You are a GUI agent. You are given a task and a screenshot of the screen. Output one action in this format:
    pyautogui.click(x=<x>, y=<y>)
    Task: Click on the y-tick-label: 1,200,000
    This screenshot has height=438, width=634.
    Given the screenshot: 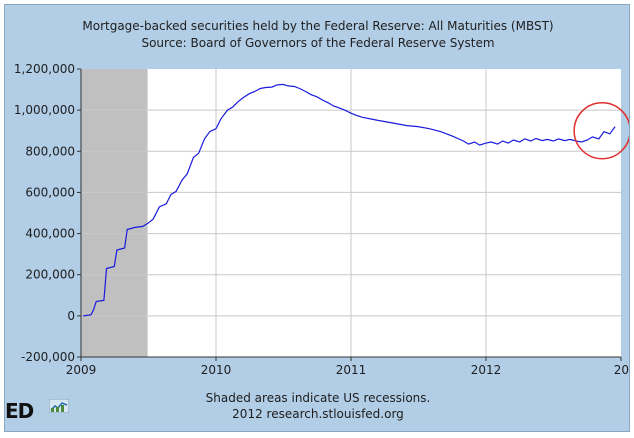 What is the action you would take?
    pyautogui.click(x=44, y=69)
    